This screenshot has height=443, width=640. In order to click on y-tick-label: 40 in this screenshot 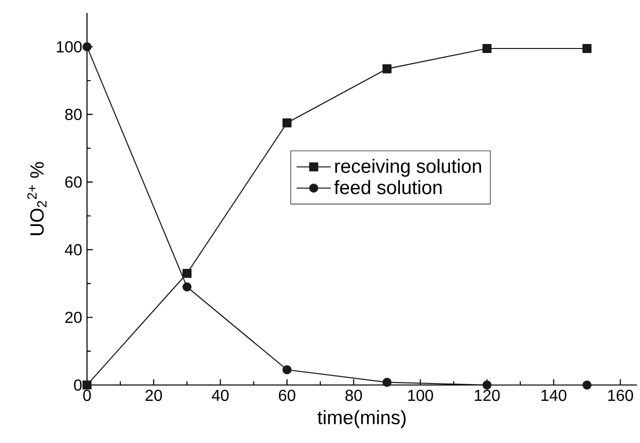, I will do `click(73, 250)`.